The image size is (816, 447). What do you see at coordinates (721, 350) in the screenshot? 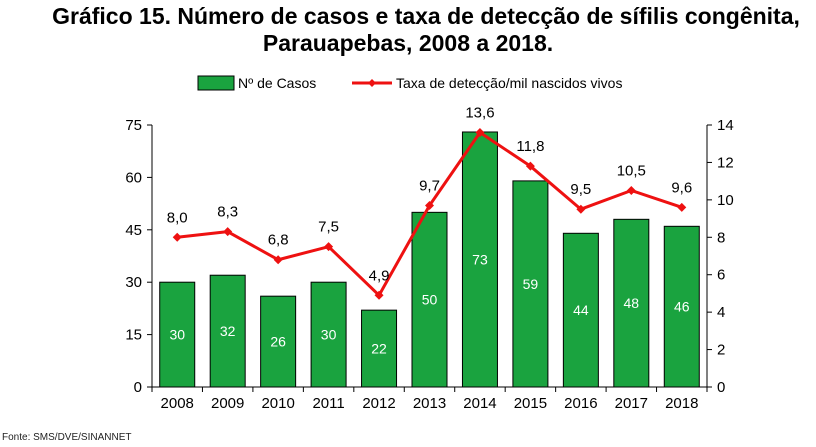
I see `y-right-tick-label-2: 2` at bounding box center [721, 350].